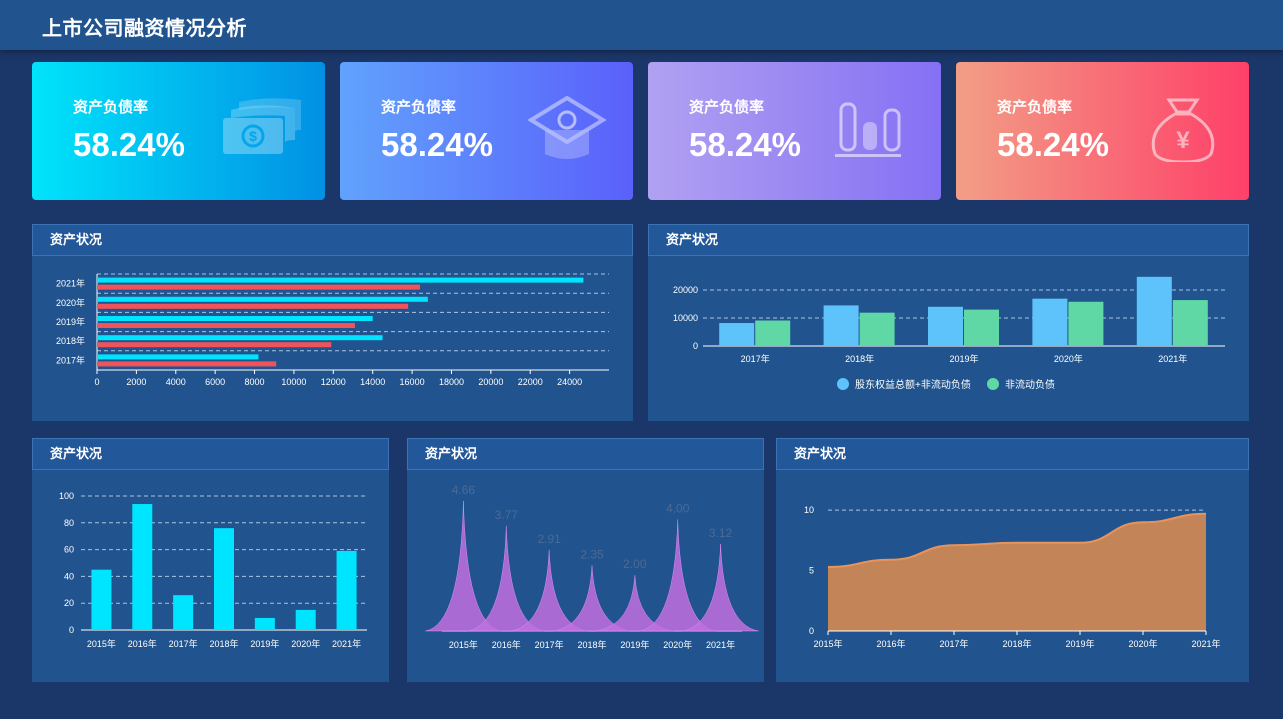 The image size is (1283, 719). I want to click on y-tick-label: 60, so click(69, 550).